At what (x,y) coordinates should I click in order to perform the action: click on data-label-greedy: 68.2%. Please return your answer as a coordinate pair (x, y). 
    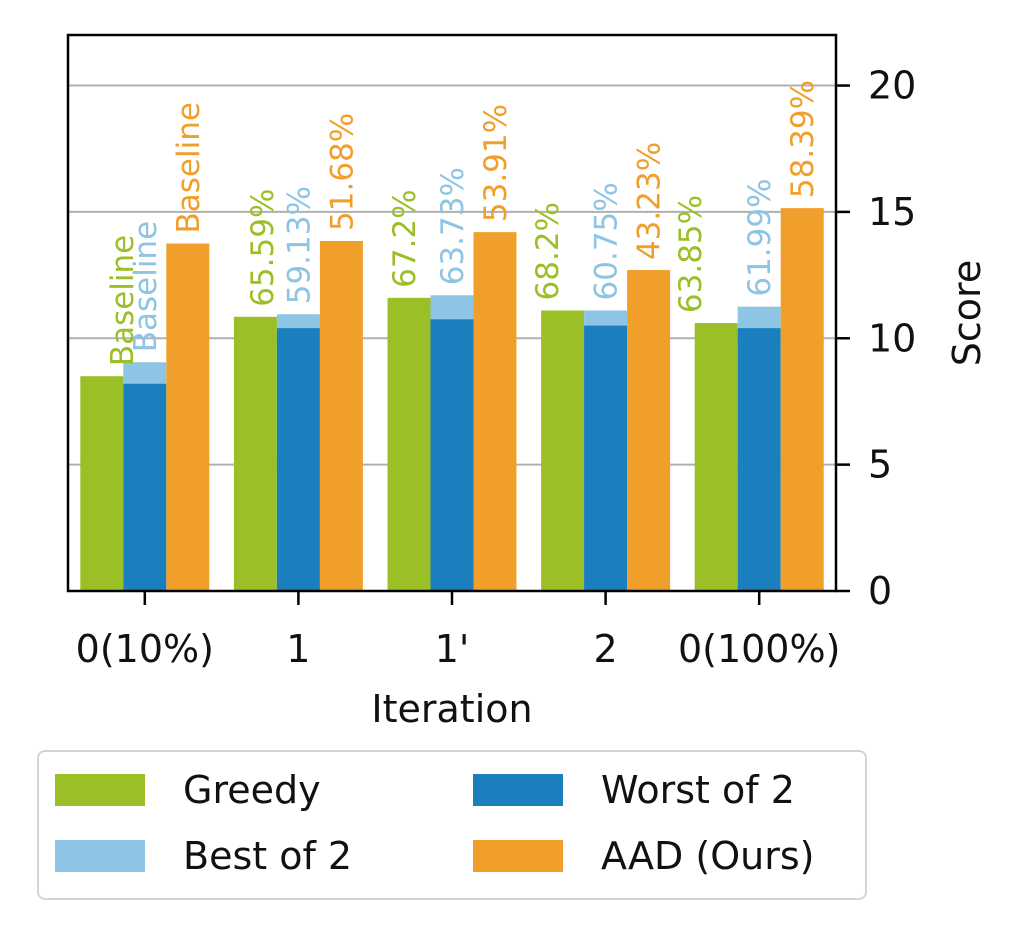
    Looking at the image, I should click on (548, 251).